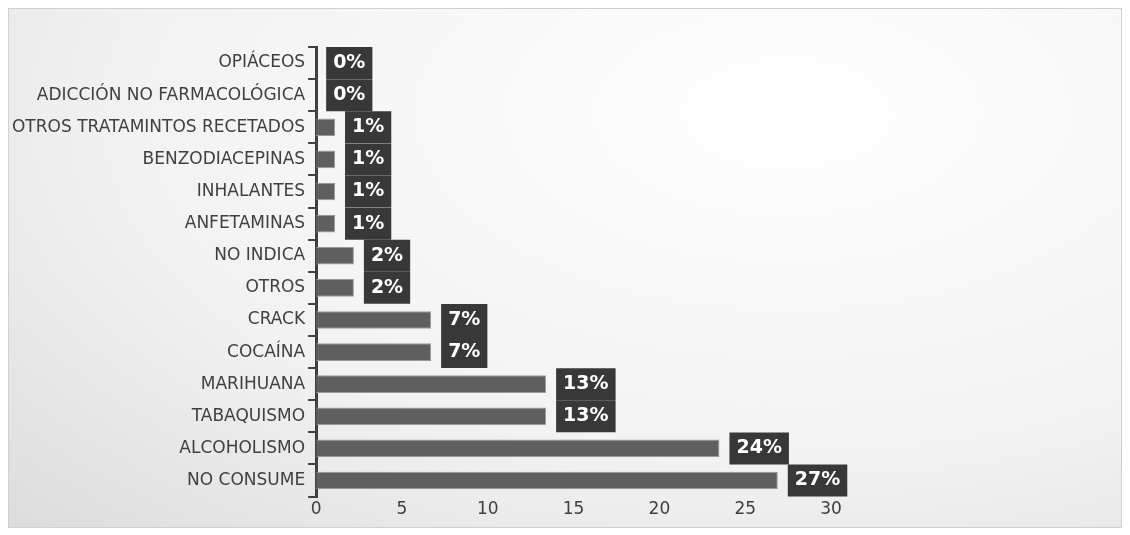 The height and width of the screenshot is (535, 1130). Describe the element at coordinates (817, 478) in the screenshot. I see `data-label: 27%` at that location.